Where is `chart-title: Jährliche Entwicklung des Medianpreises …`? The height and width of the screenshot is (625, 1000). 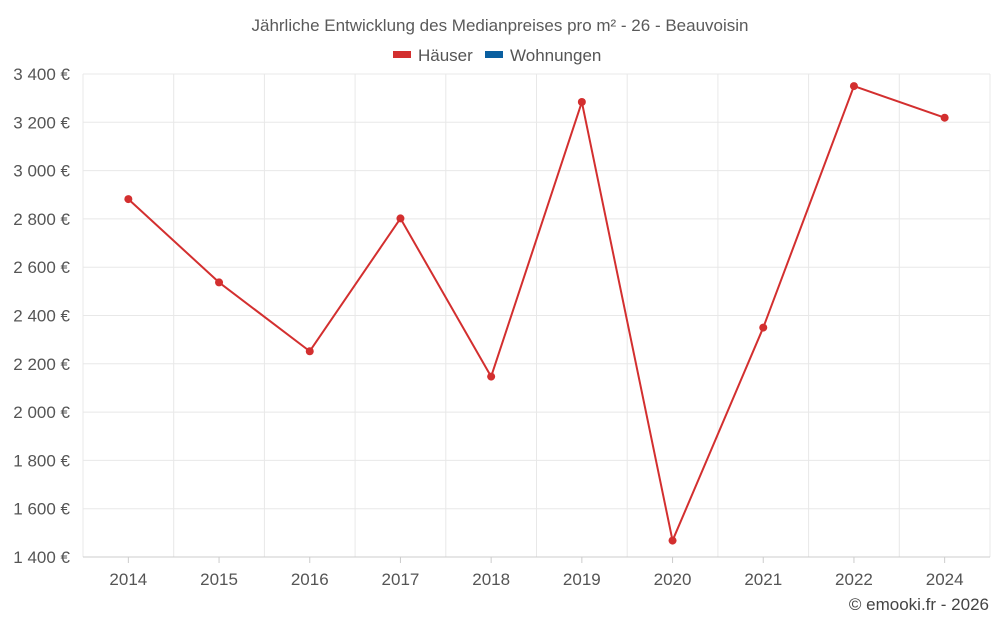
chart-title: Jährliche Entwicklung des Medianpreises … is located at coordinates (499, 25).